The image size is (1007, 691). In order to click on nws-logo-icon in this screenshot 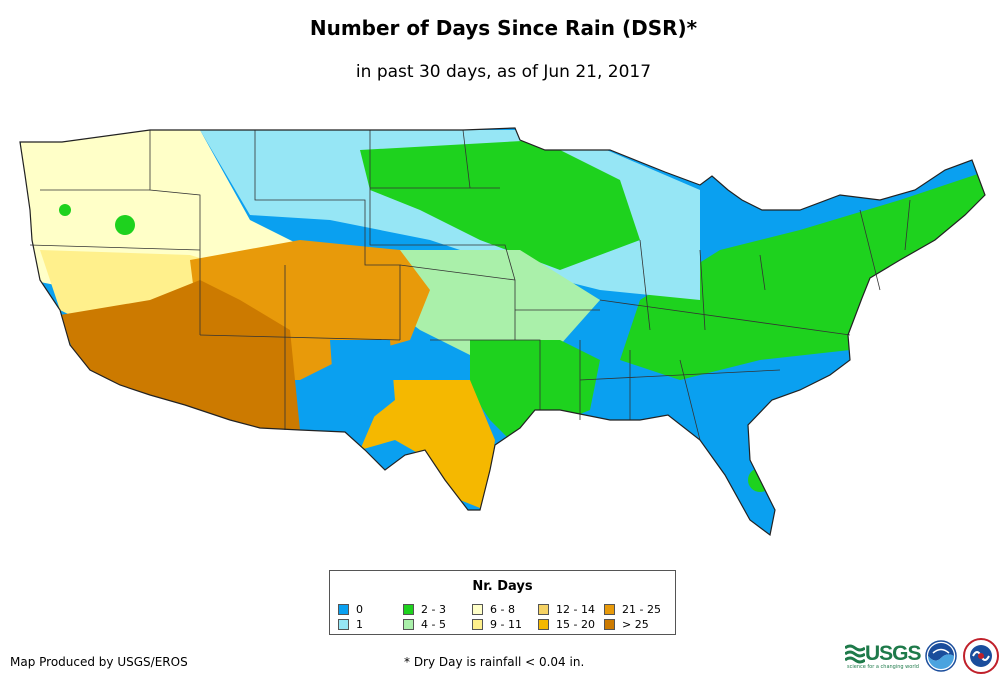, I will do `click(981, 656)`.